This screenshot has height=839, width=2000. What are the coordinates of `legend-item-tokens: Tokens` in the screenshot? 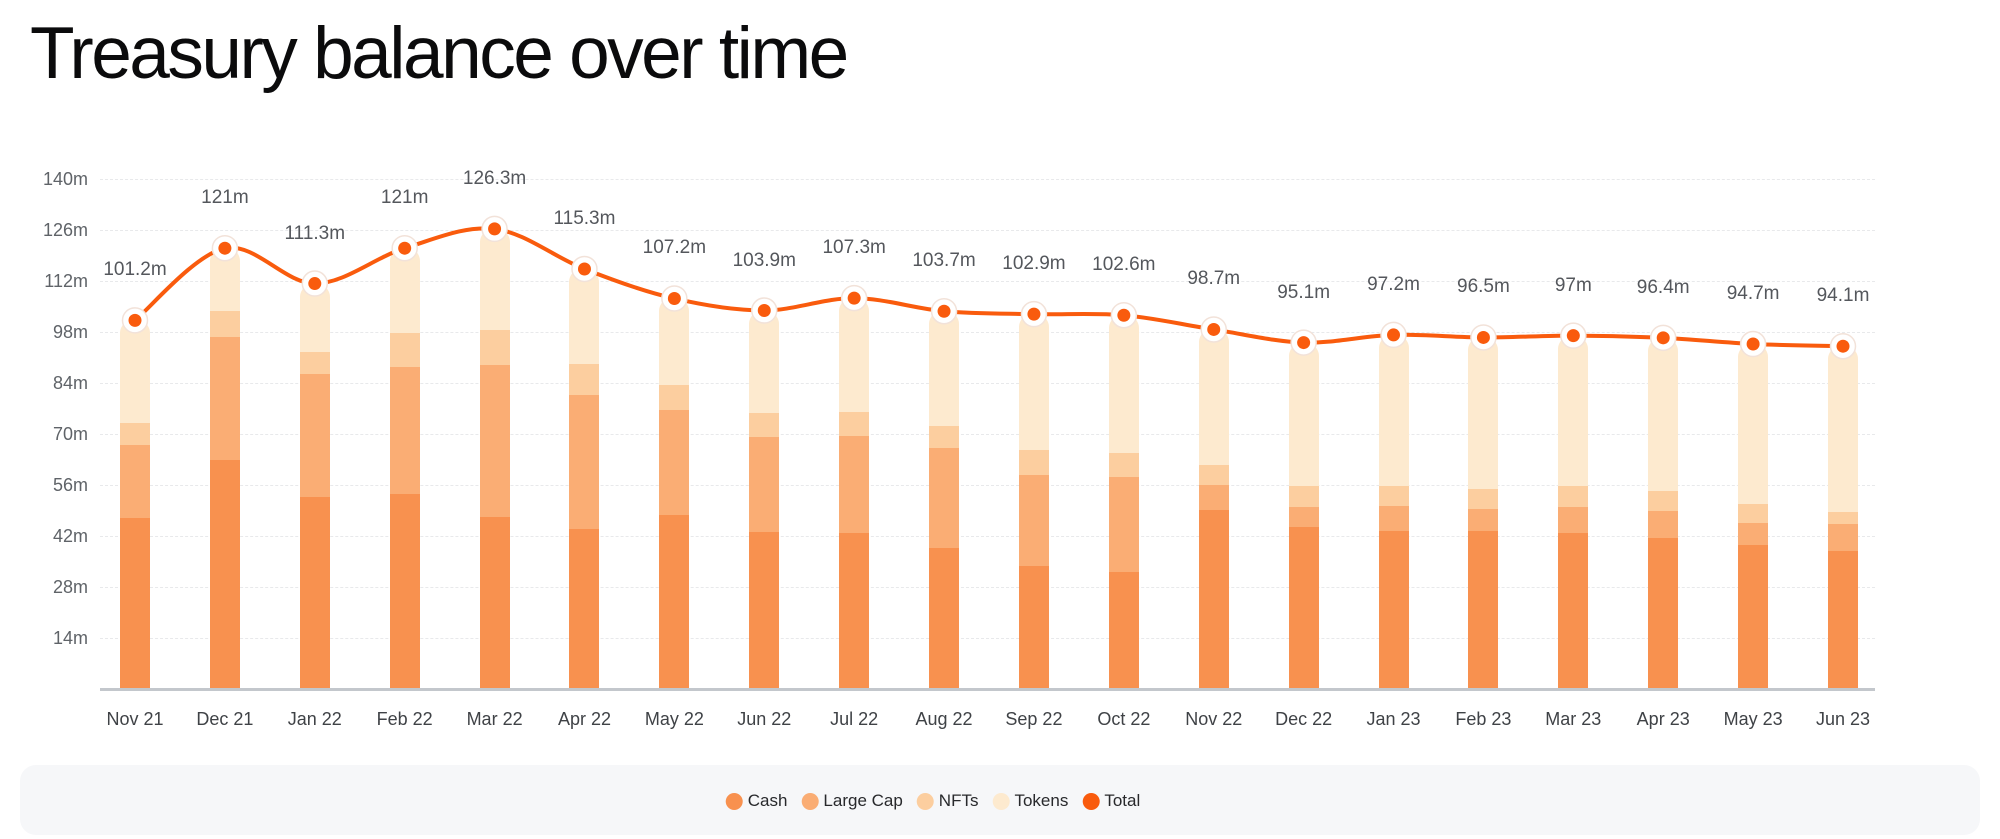 It's located at (1030, 801).